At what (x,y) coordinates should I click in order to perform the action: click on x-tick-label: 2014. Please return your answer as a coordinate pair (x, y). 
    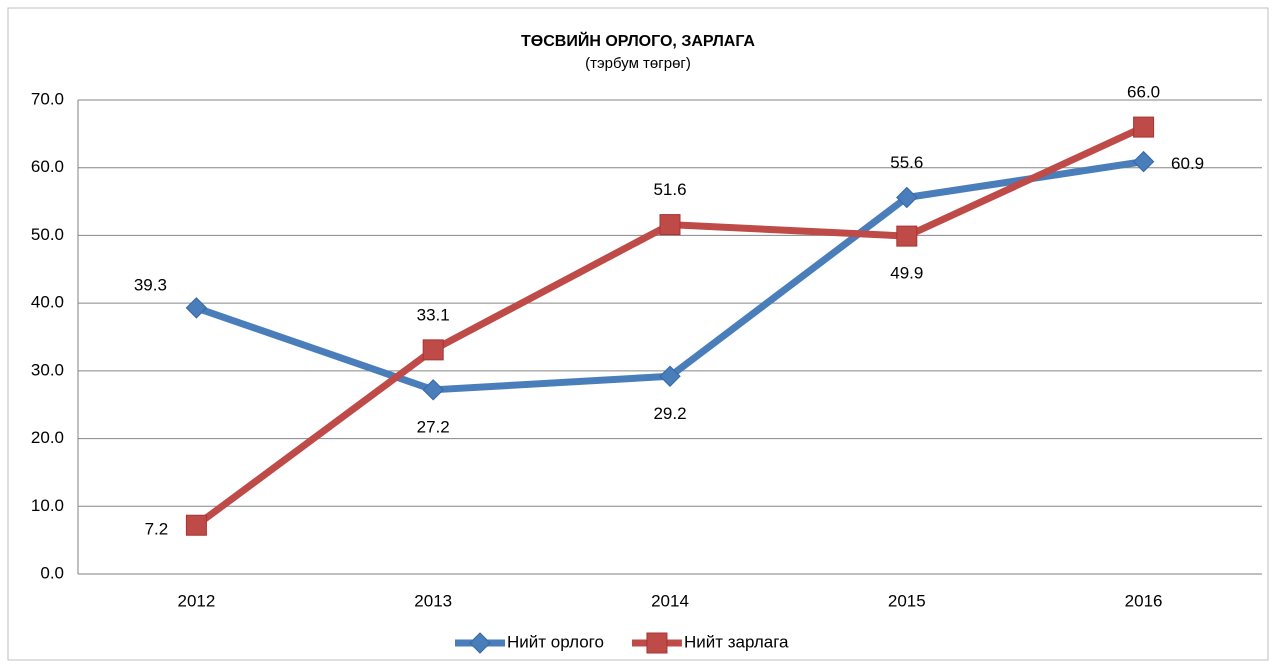
    Looking at the image, I should click on (670, 600).